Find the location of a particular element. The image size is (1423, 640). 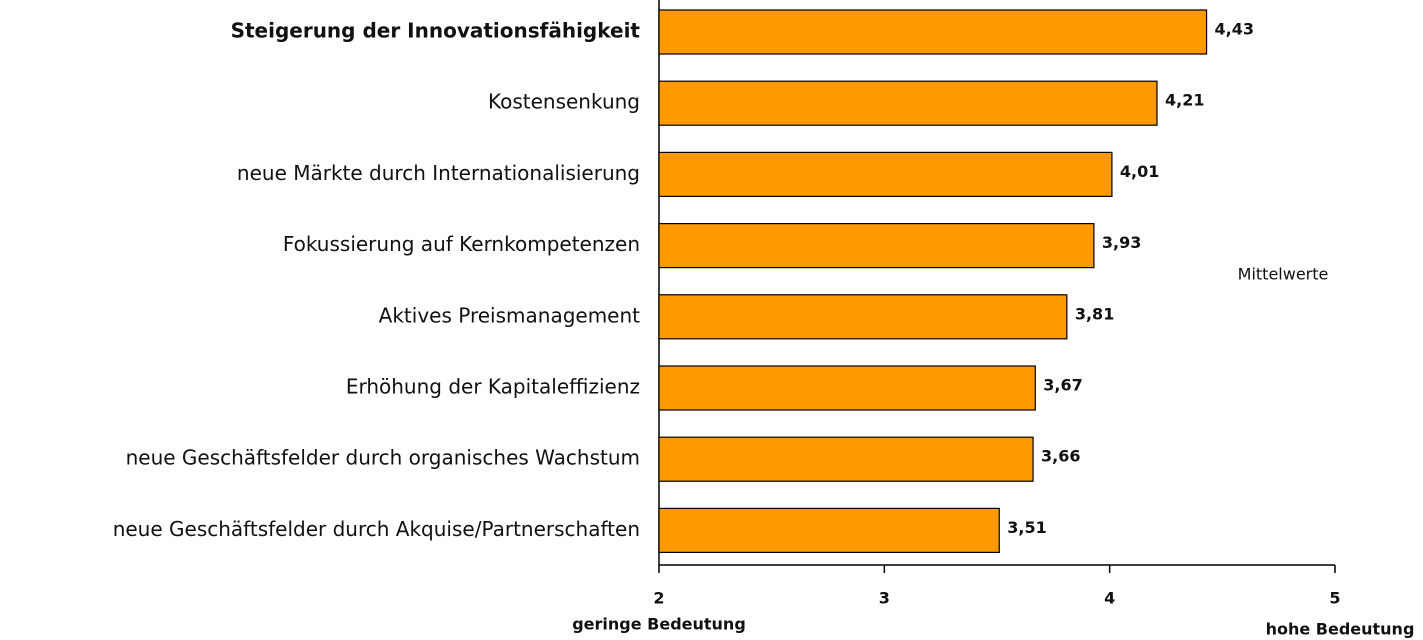

x-tick-label: 4 is located at coordinates (1109, 598).